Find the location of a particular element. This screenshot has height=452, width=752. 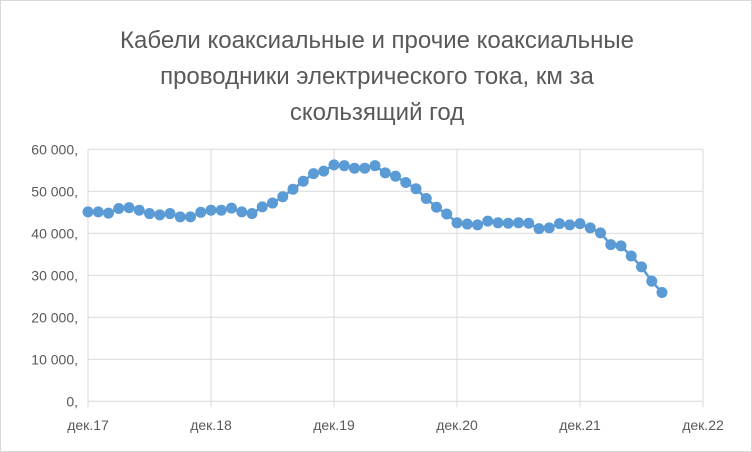

y-tick-label: 10 000, is located at coordinates (54, 359).